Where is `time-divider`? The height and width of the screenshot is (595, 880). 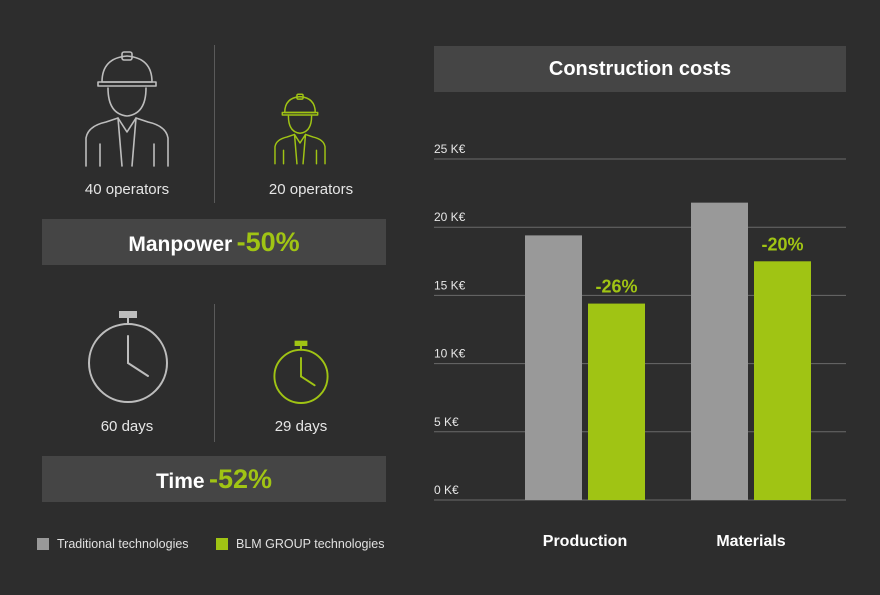 time-divider is located at coordinates (214, 373).